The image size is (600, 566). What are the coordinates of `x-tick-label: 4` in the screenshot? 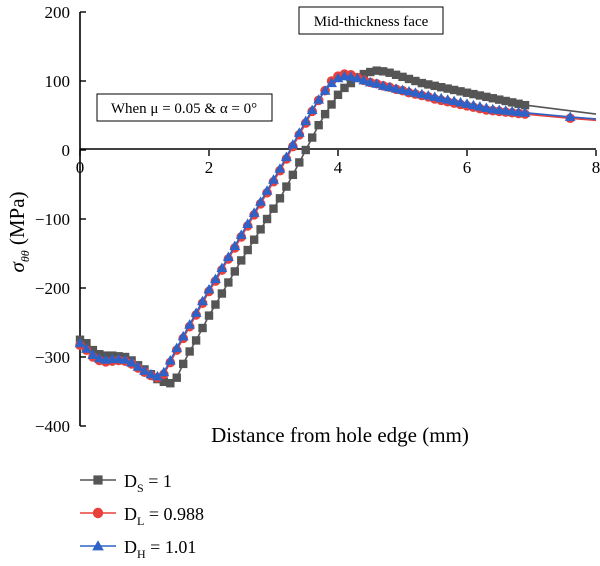 It's located at (338, 167).